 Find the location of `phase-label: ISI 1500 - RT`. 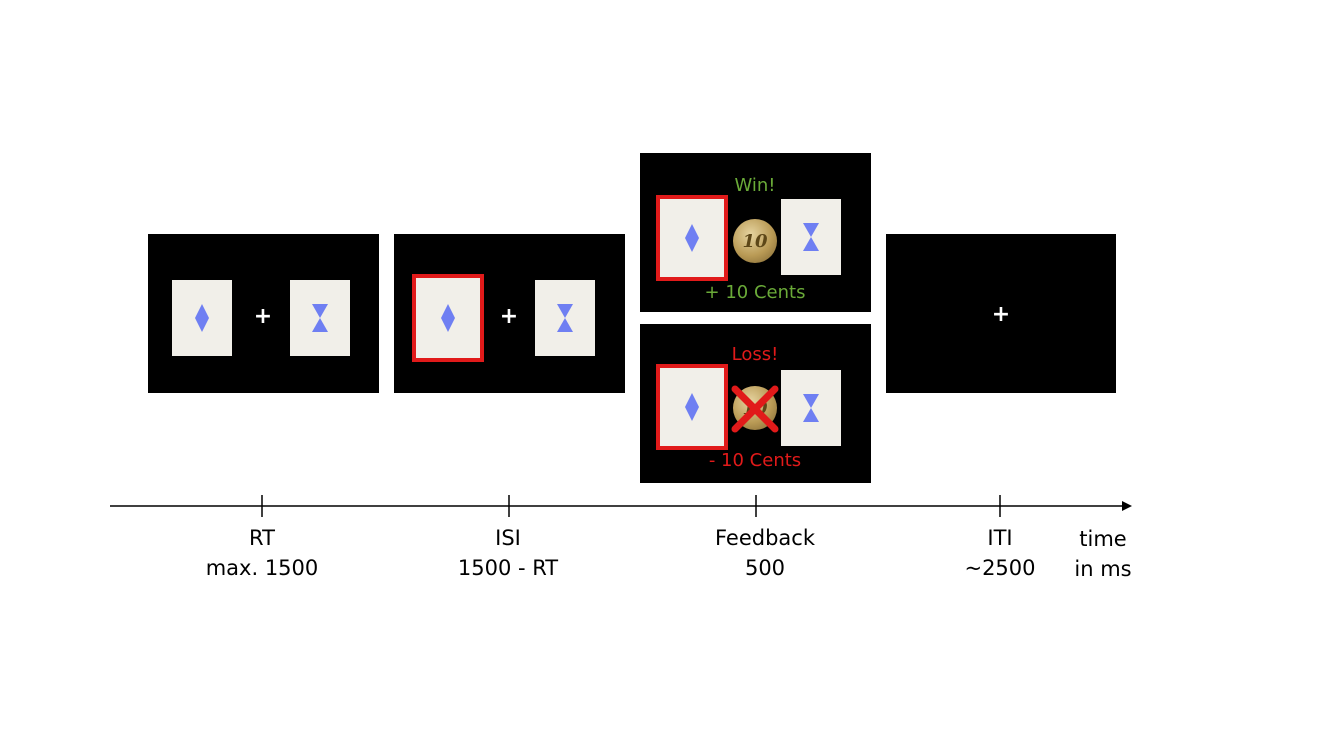

phase-label: ISI 1500 - RT is located at coordinates (508, 553).